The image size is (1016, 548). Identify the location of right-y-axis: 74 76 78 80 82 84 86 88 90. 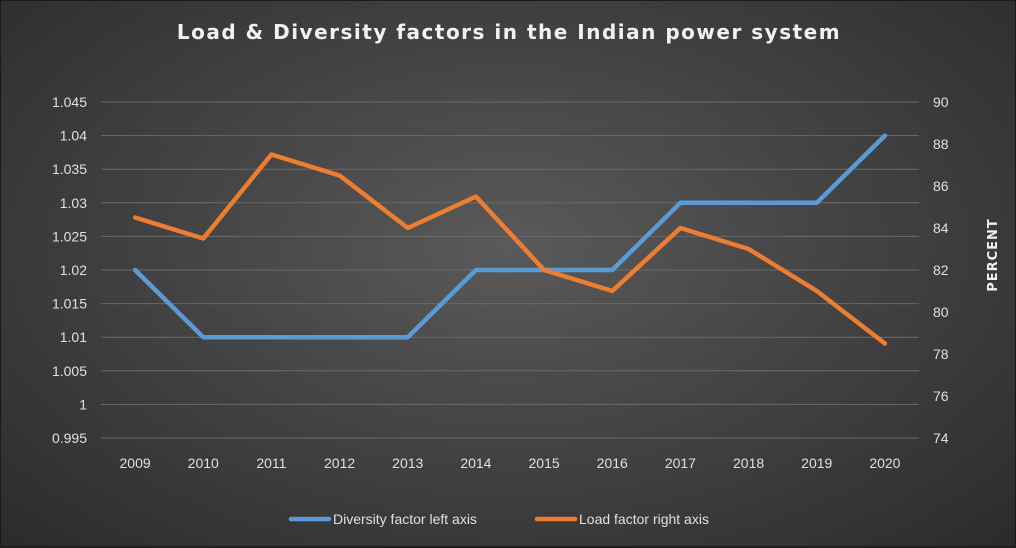
(941, 270).